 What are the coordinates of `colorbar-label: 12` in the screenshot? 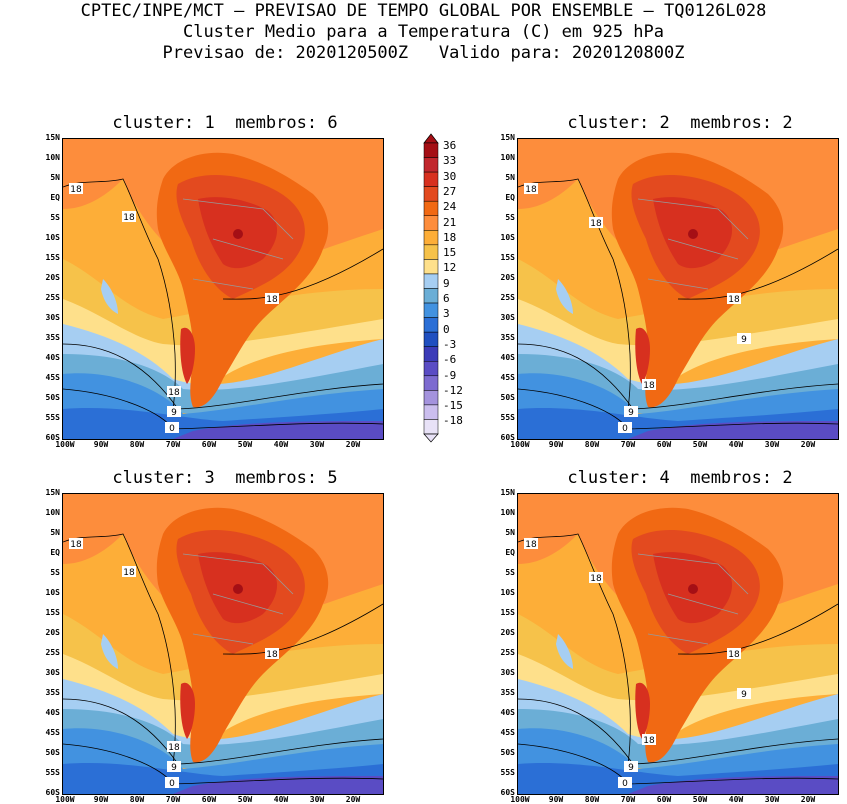 It's located at (450, 268).